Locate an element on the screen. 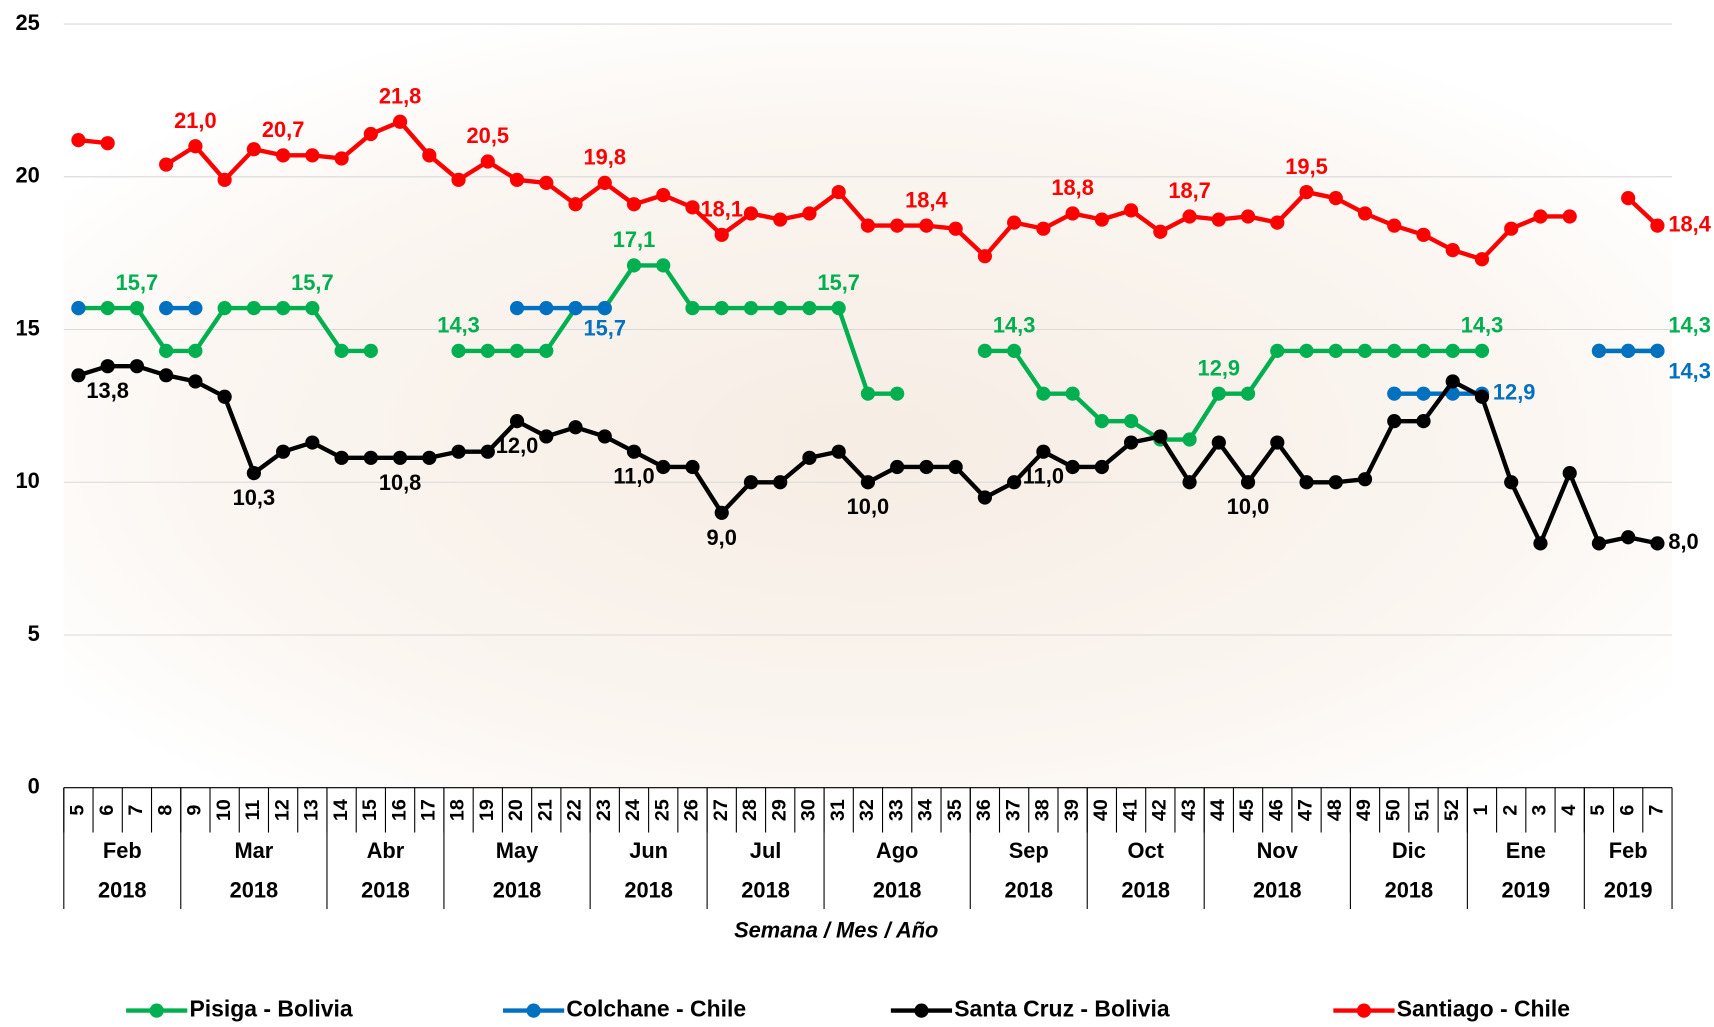 The image size is (1714, 1027). x-tick-label: 26 is located at coordinates (692, 810).